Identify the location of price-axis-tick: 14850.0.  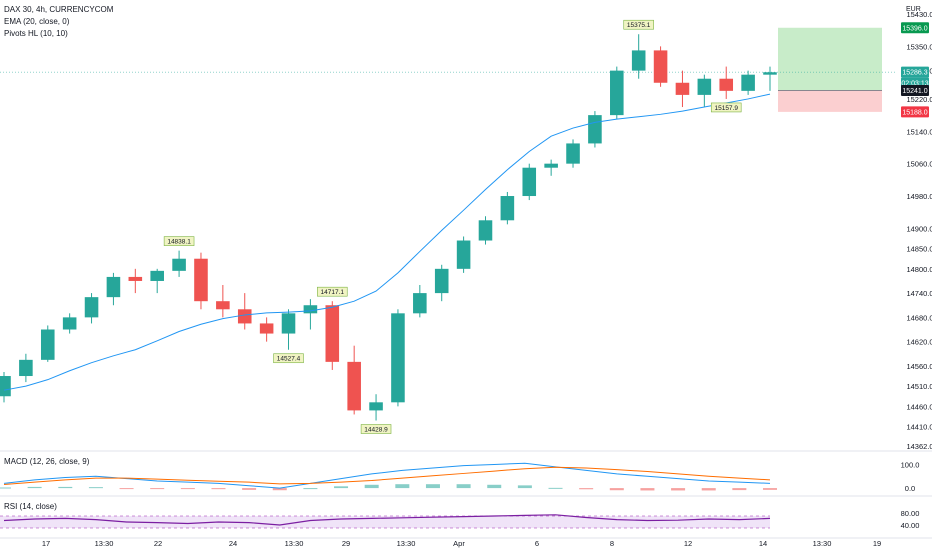
(919, 249).